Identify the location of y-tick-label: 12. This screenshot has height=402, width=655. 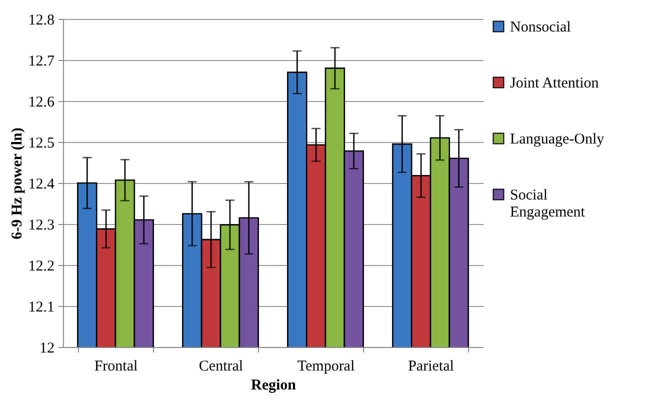
(47, 348).